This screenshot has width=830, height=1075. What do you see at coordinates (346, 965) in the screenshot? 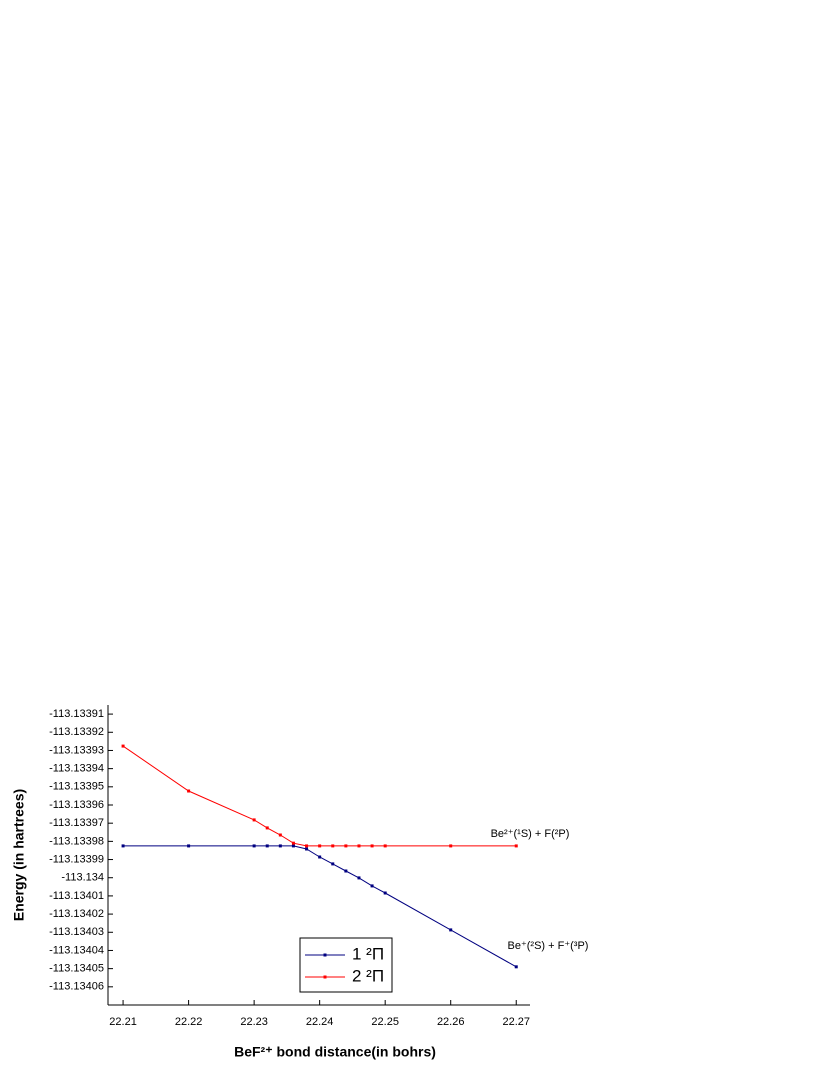
I see `legend` at bounding box center [346, 965].